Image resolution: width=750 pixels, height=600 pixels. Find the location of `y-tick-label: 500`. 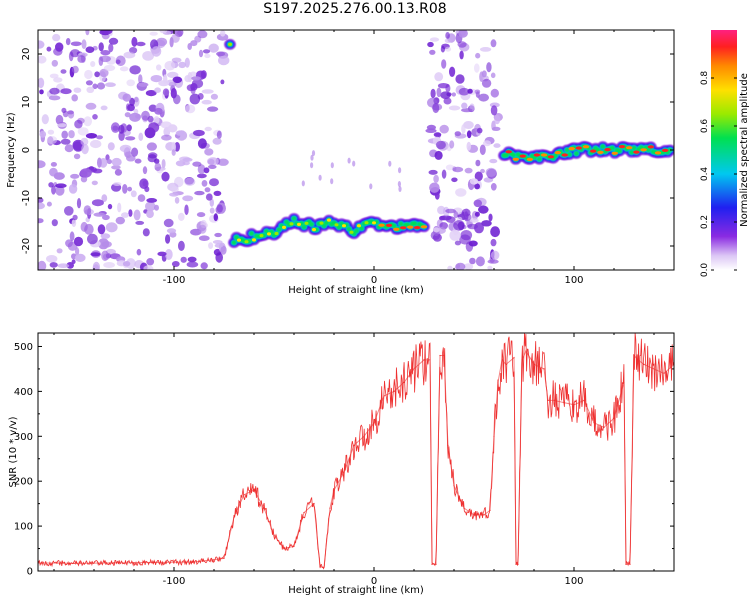

y-tick-label: 500 is located at coordinates (23, 347).